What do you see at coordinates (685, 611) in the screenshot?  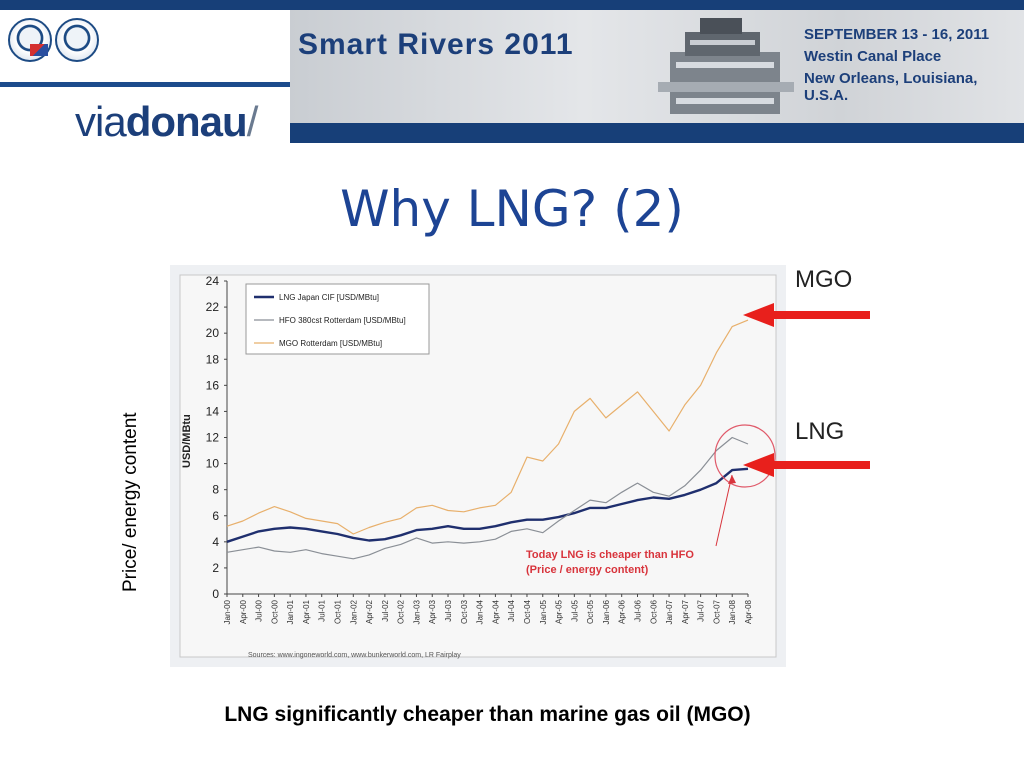 I see `x-tick-label: Apr-07` at bounding box center [685, 611].